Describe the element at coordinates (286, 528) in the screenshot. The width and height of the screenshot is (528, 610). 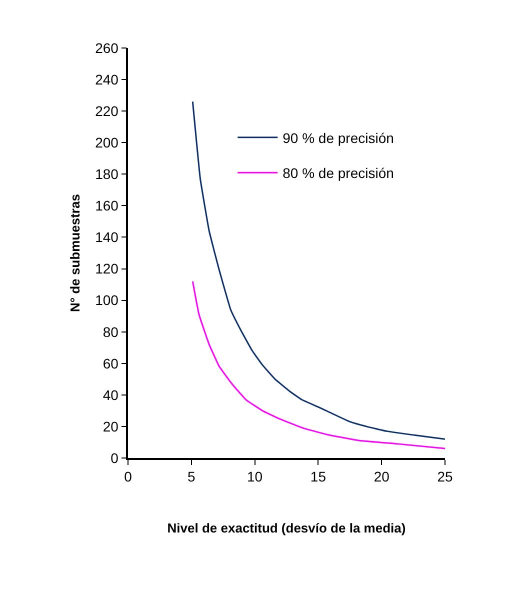
I see `x-axis-title: Nivel de exactitud (desvío de la media)` at that location.